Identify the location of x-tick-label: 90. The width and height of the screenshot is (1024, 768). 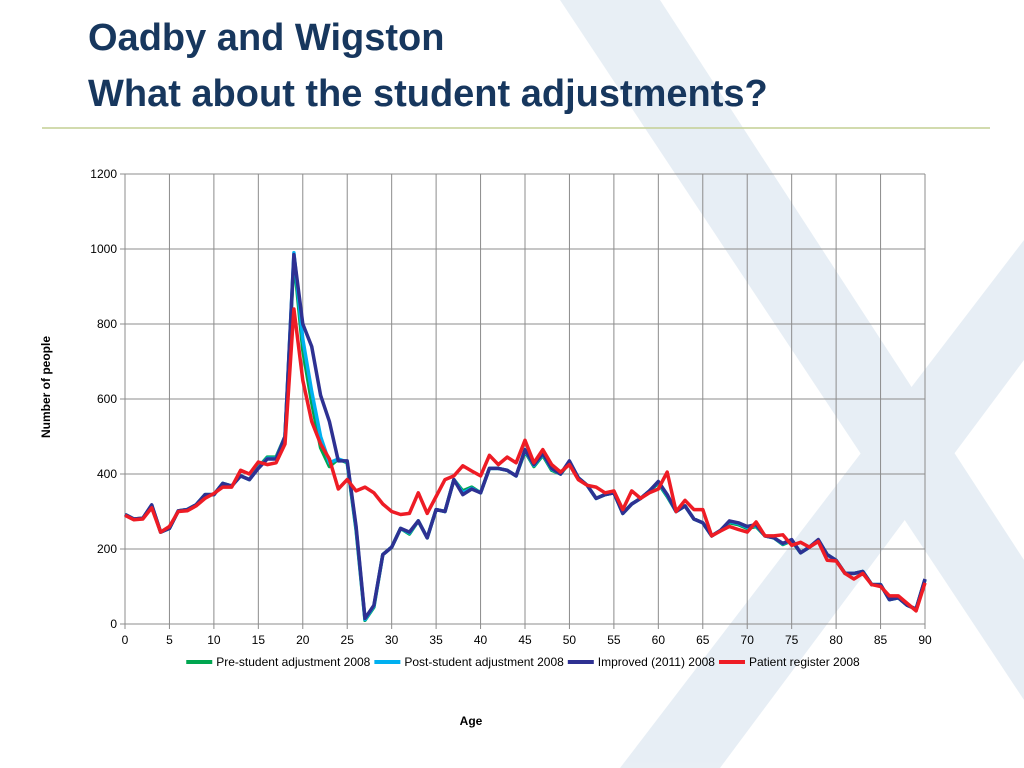
(925, 640).